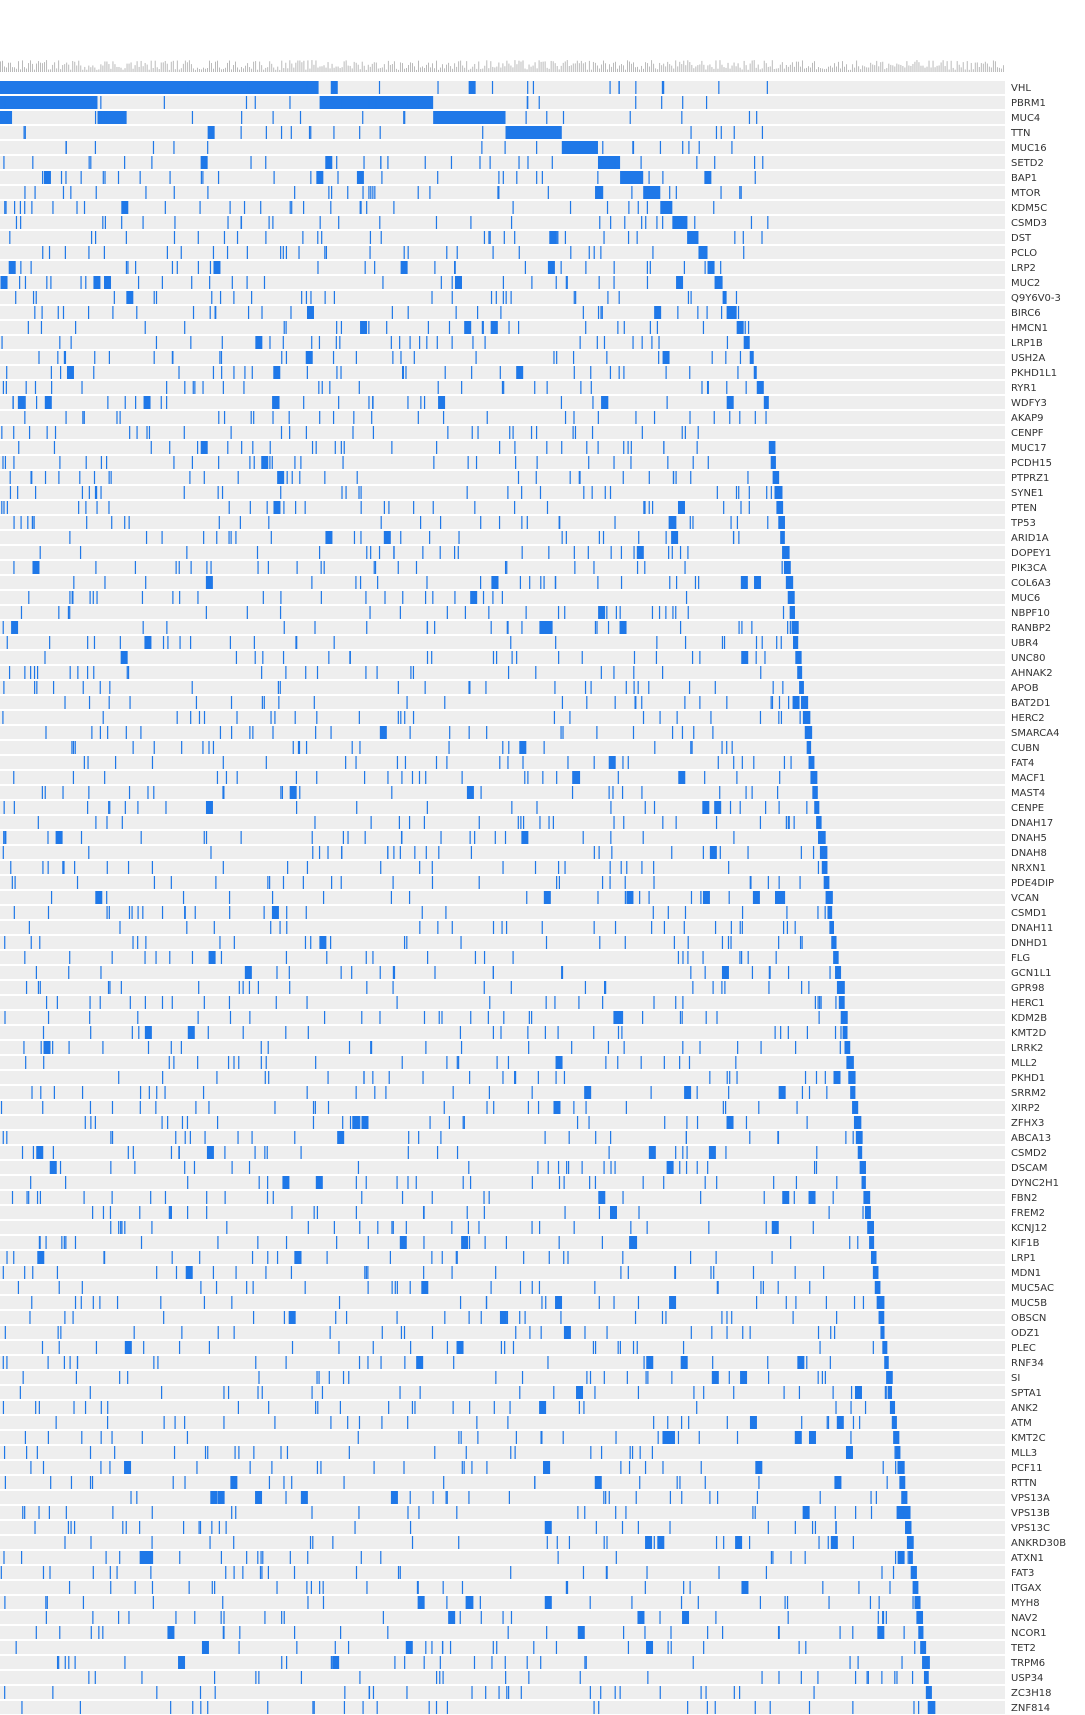 This screenshot has height=1715, width=1085. What do you see at coordinates (836, 957) in the screenshot?
I see `mutation-stair-FLG` at bounding box center [836, 957].